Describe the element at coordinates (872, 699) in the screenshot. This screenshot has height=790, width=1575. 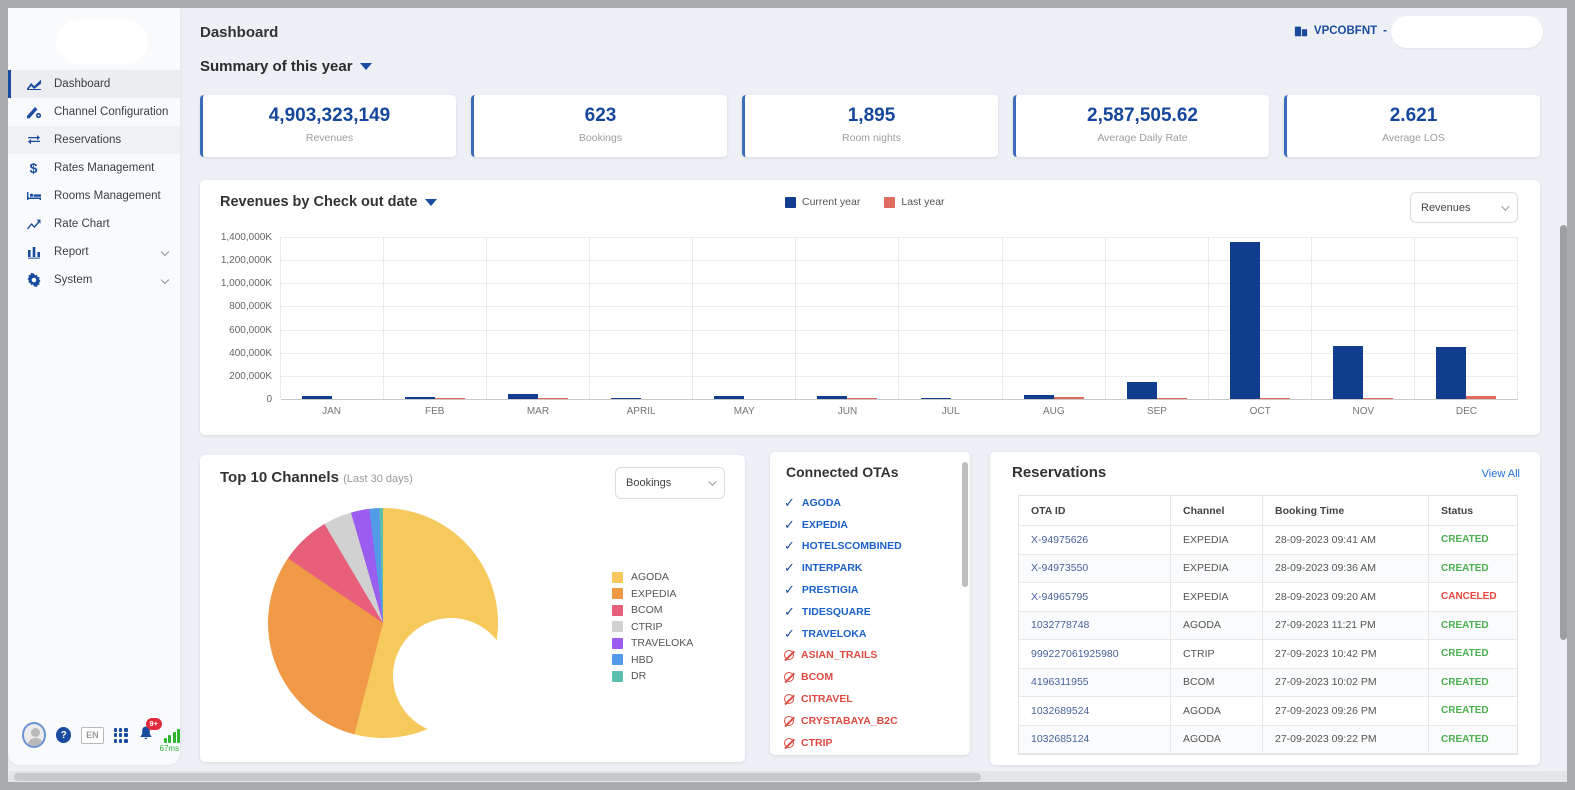
I see `ota-item-citravel: CITRAVEL` at that location.